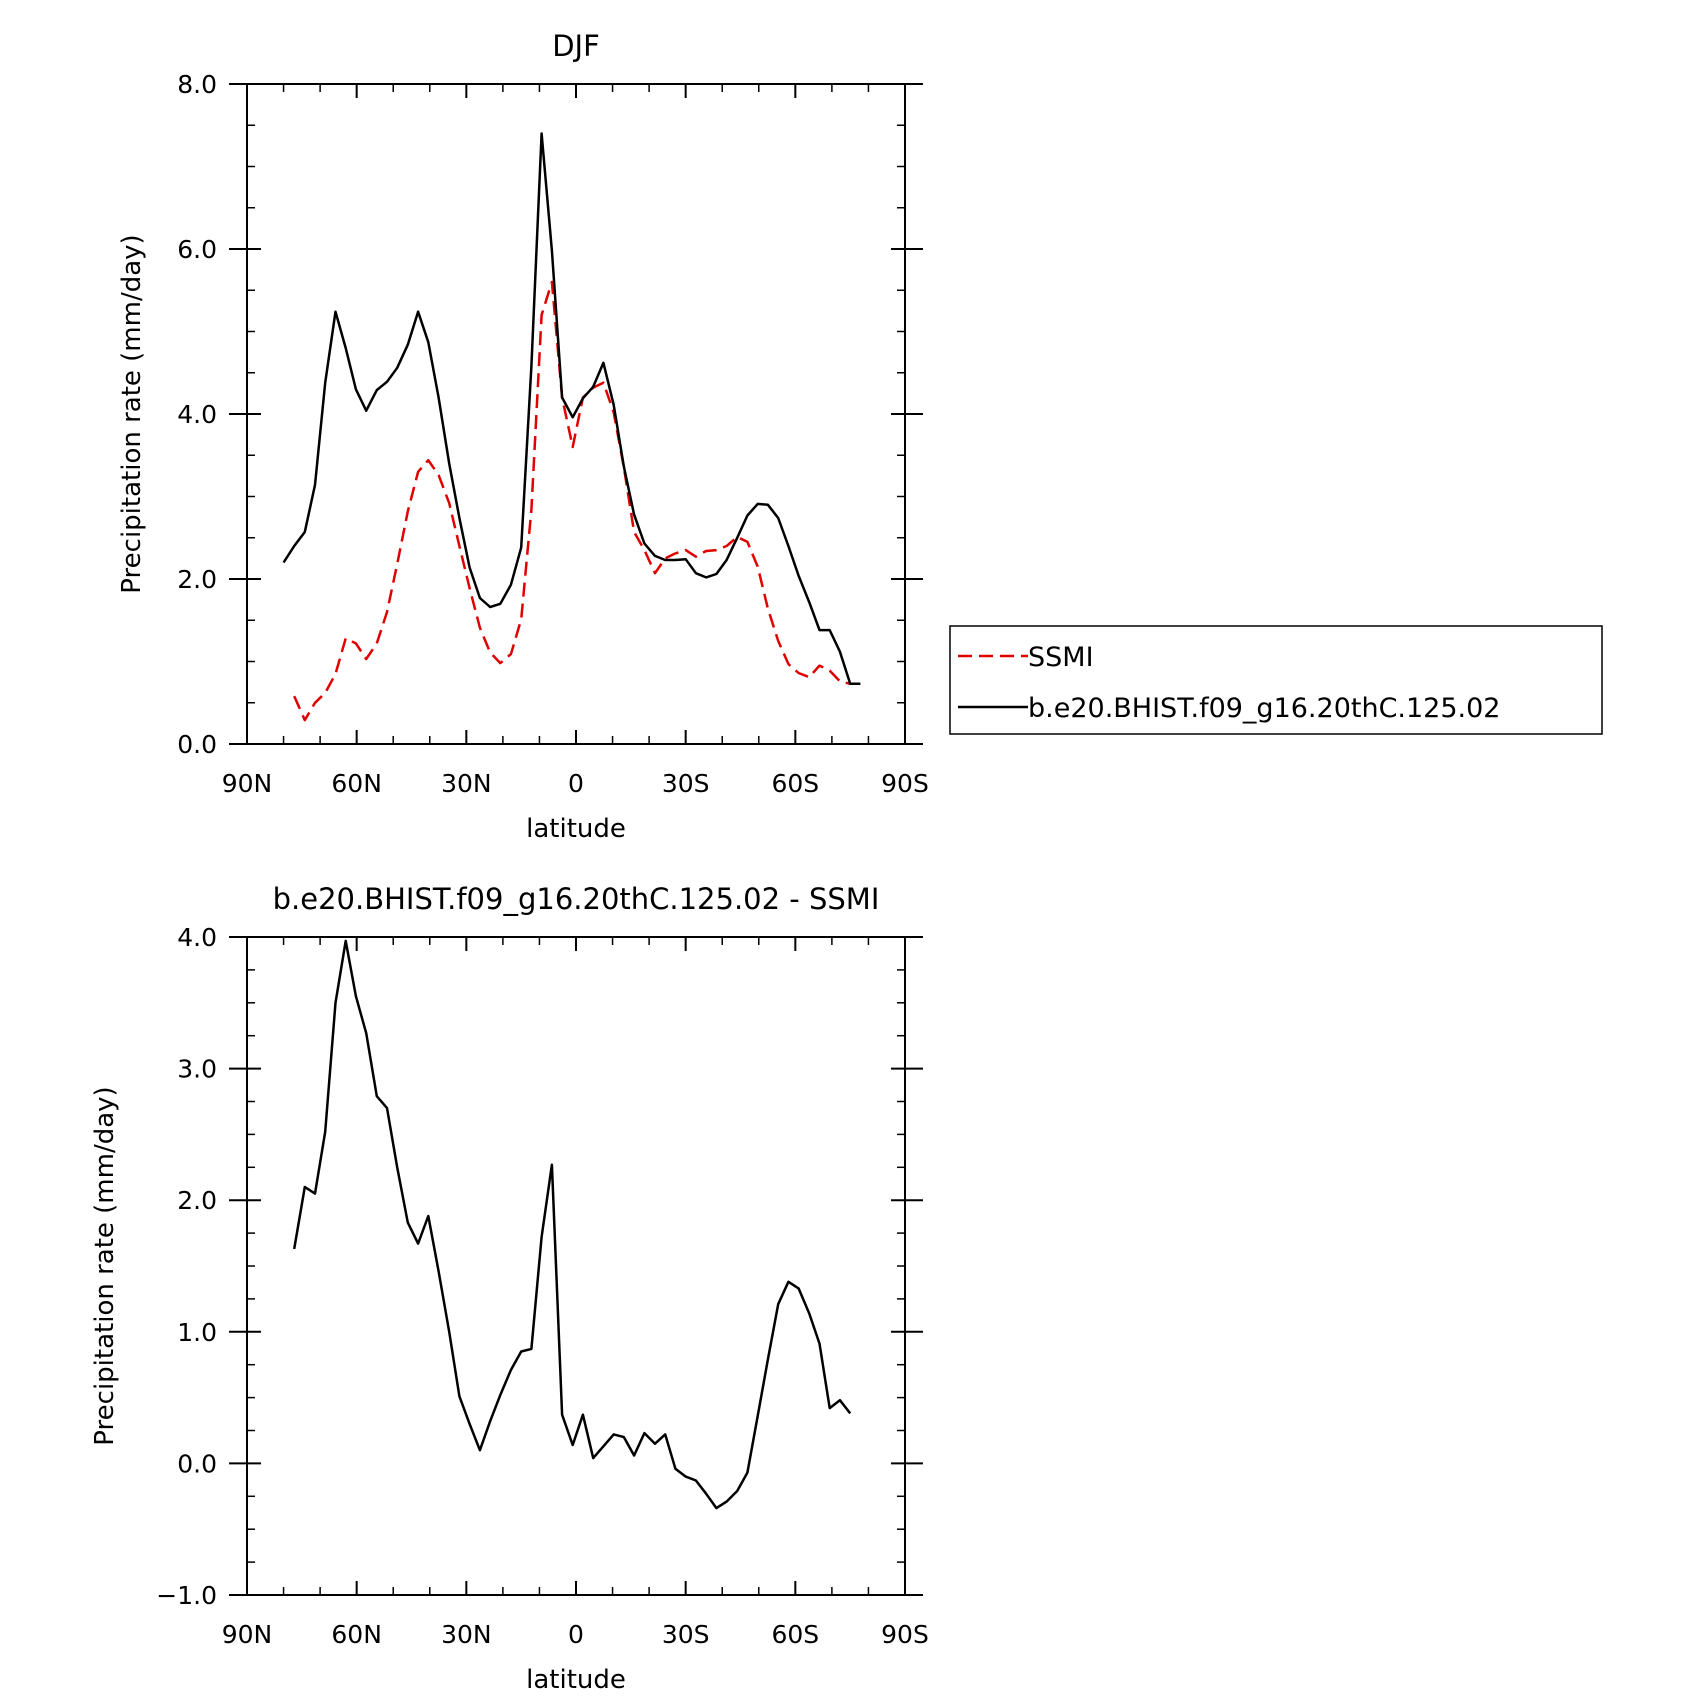 The width and height of the screenshot is (1694, 1702). I want to click on chart-title: DJF, so click(576, 46).